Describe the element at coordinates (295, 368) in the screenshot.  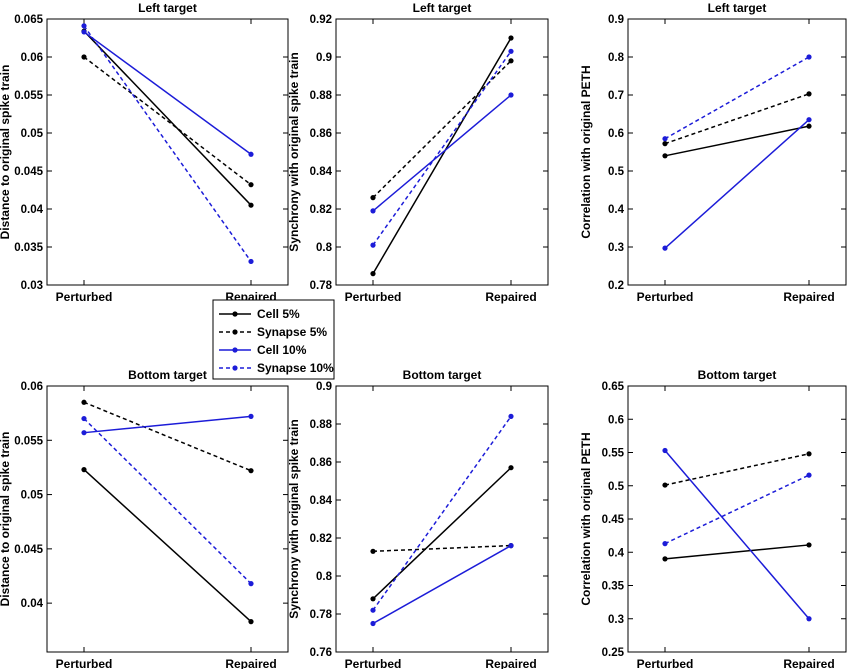
I see `legend-label-synapse-10: Synapse 10%` at that location.